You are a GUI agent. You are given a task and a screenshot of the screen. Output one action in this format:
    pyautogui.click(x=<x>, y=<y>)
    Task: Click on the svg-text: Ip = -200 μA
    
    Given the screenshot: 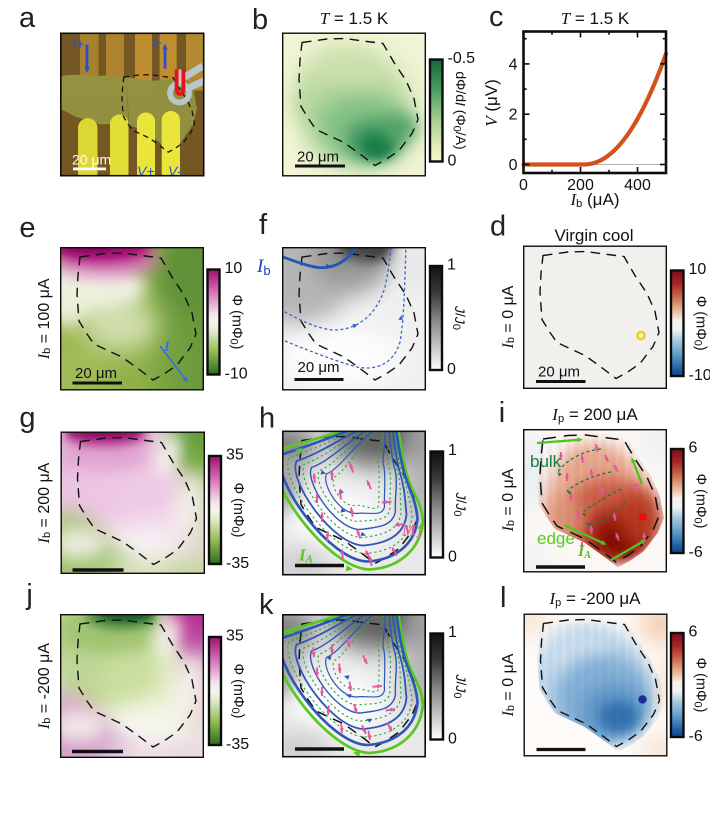 What is the action you would take?
    pyautogui.click(x=594, y=599)
    